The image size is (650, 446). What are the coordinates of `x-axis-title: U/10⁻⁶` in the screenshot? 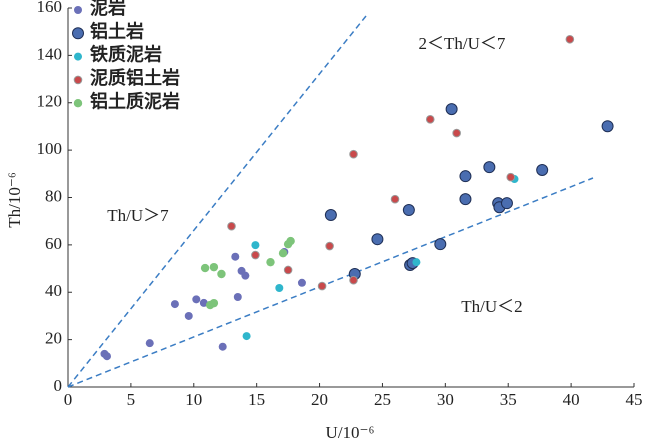 It's located at (350, 432).